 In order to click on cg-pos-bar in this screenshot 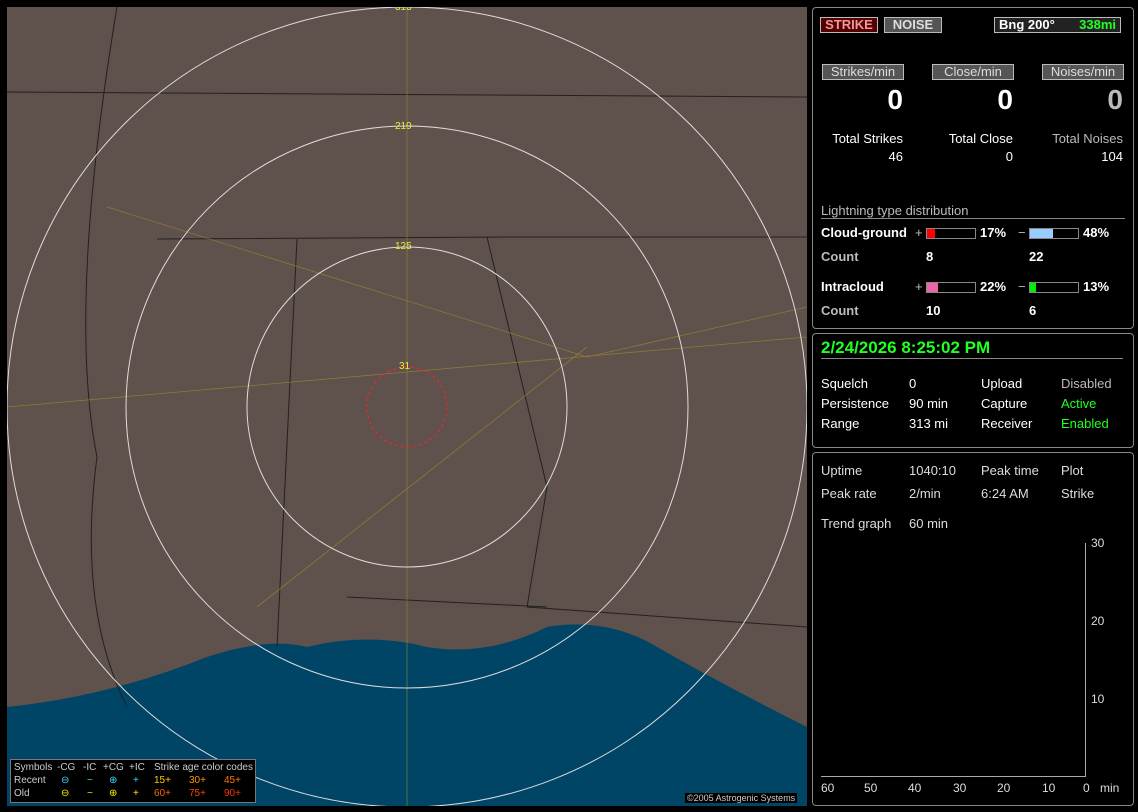, I will do `click(951, 233)`.